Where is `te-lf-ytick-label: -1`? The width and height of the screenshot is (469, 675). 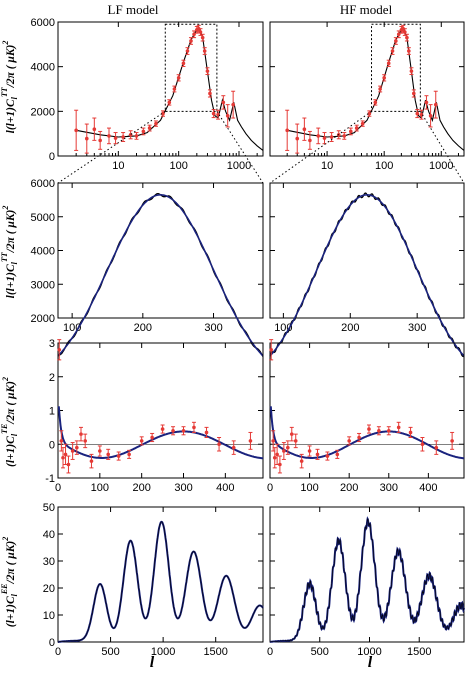 te-lf-ytick-label: -1 is located at coordinates (50, 479).